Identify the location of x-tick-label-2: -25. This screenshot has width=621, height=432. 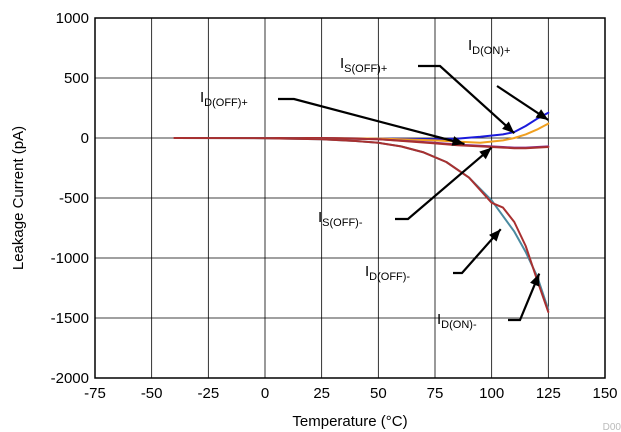
(208, 393).